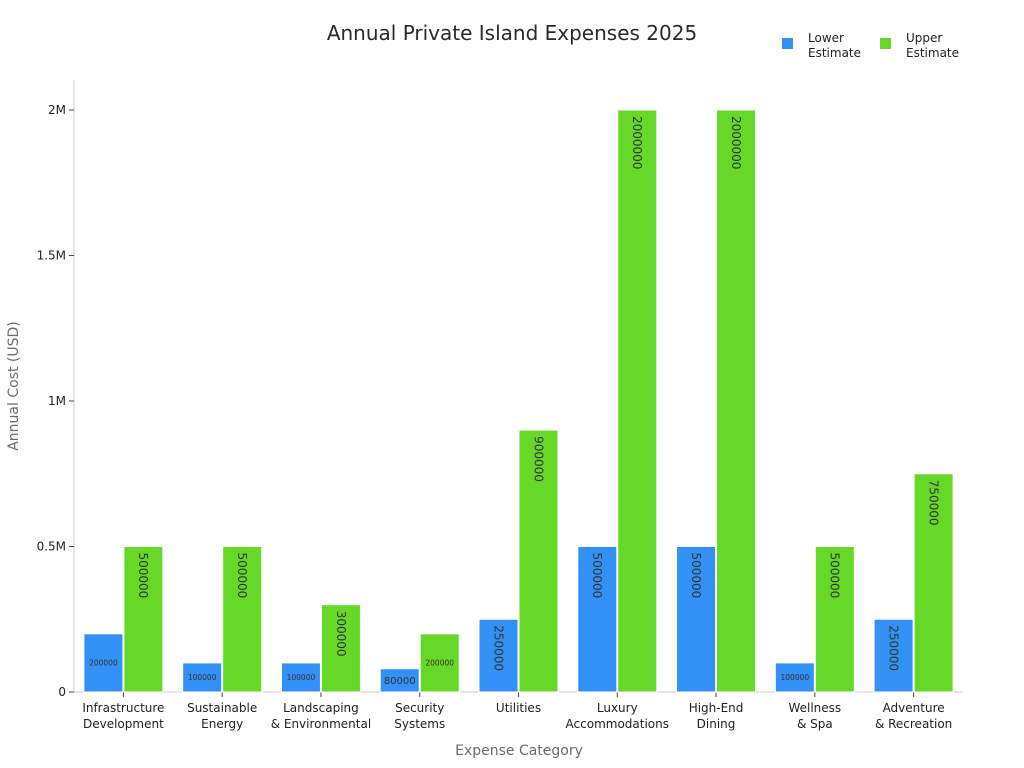  Describe the element at coordinates (57, 401) in the screenshot. I see `y-tick-label: 1M` at that location.